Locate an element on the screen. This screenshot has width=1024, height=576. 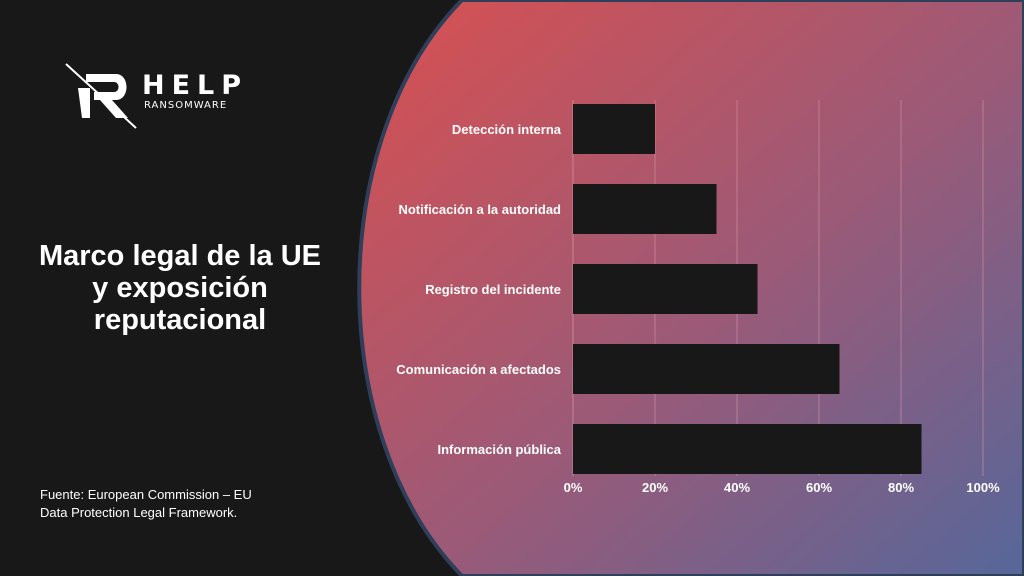
category-label: Notificación a la autoridad is located at coordinates (479, 209).